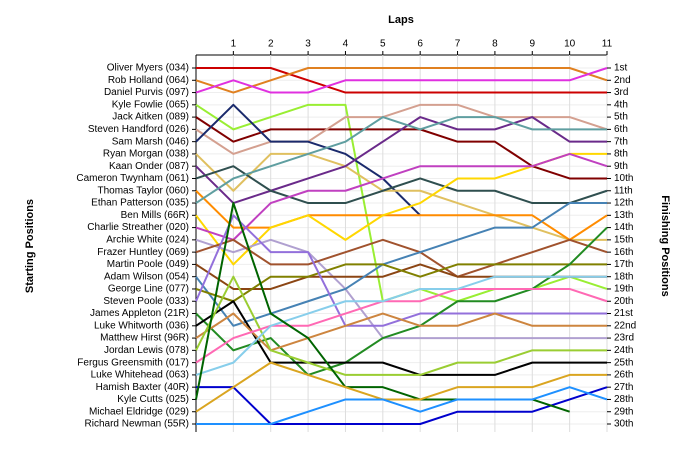  Describe the element at coordinates (621, 141) in the screenshot. I see `finishing-position-label: 7th` at that location.